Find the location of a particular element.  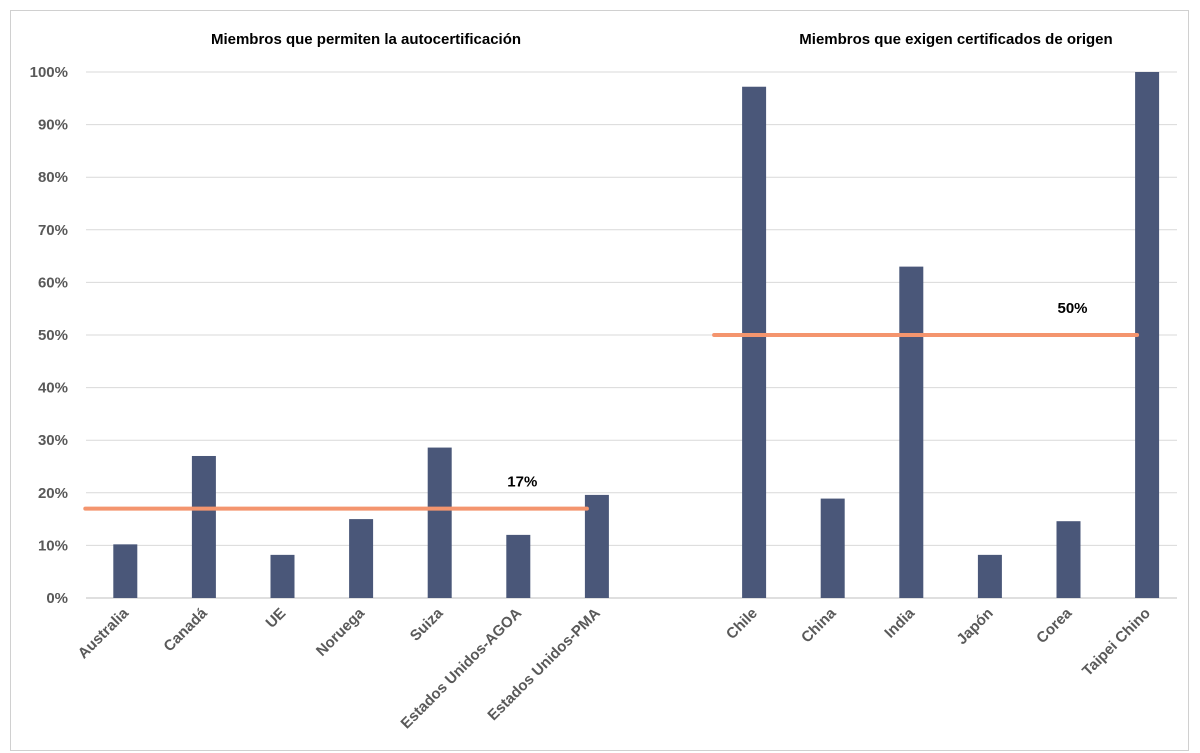

y-tick-label: 40% is located at coordinates (53, 388).